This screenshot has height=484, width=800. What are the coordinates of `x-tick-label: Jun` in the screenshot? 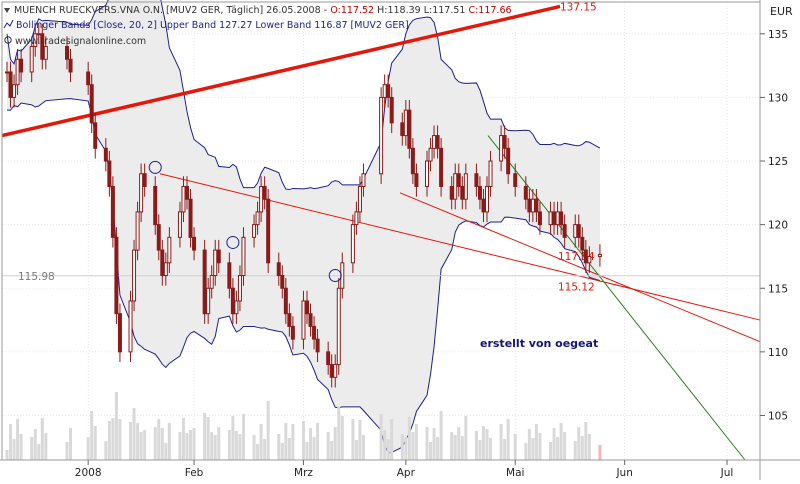 It's located at (623, 473).